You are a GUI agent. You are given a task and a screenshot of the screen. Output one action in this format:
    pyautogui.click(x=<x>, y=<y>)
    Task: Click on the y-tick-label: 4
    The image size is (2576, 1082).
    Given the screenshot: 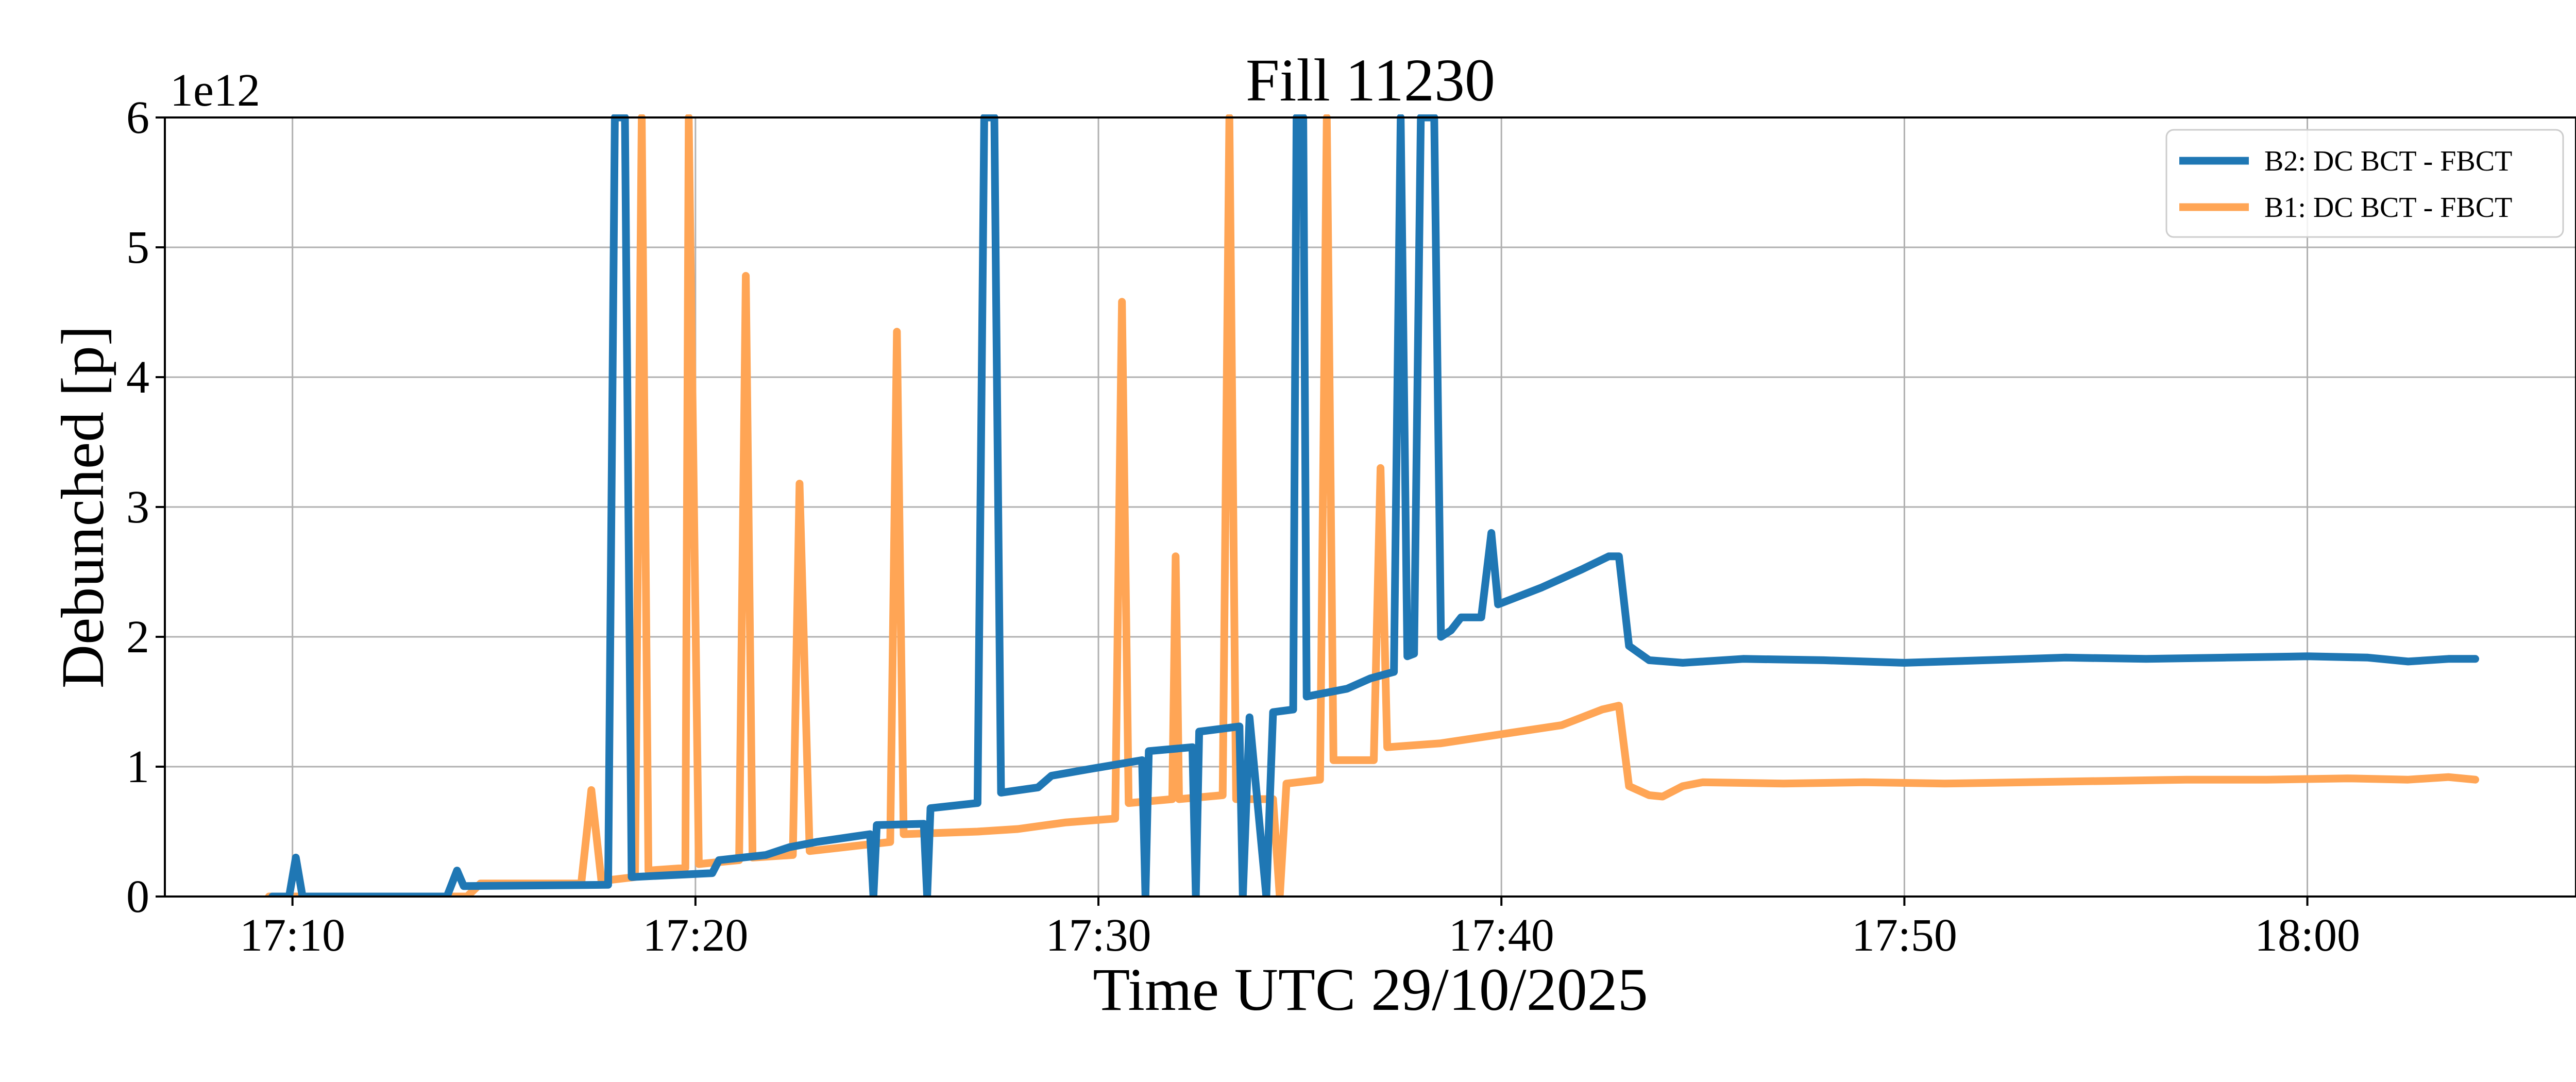 What is the action you would take?
    pyautogui.click(x=137, y=377)
    